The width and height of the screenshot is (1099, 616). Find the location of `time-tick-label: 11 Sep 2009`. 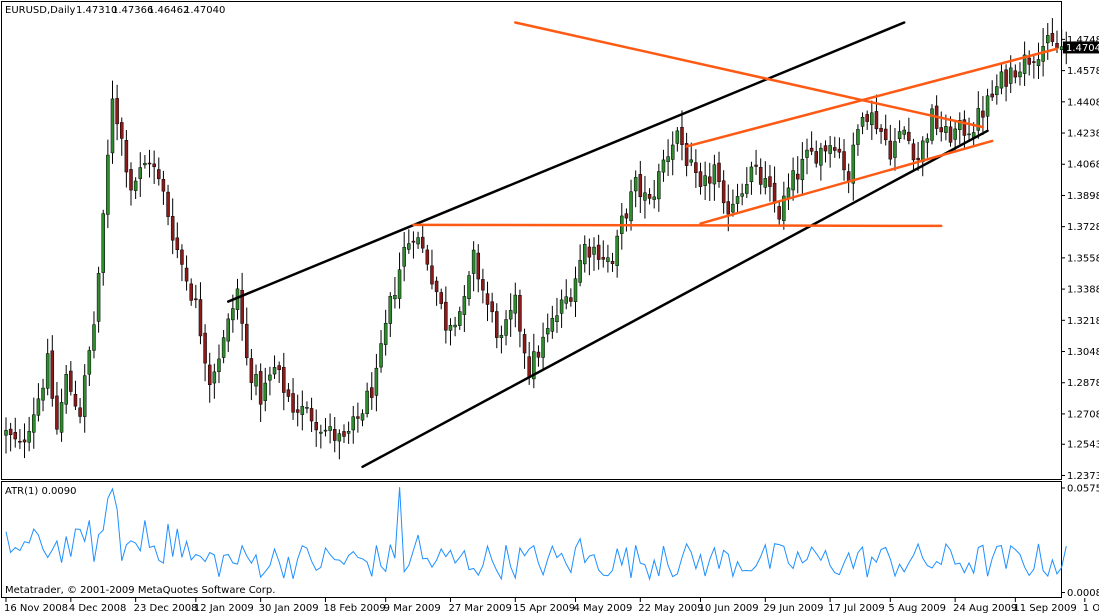

time-tick-label: 11 Sep 2009 is located at coordinates (1044, 608).